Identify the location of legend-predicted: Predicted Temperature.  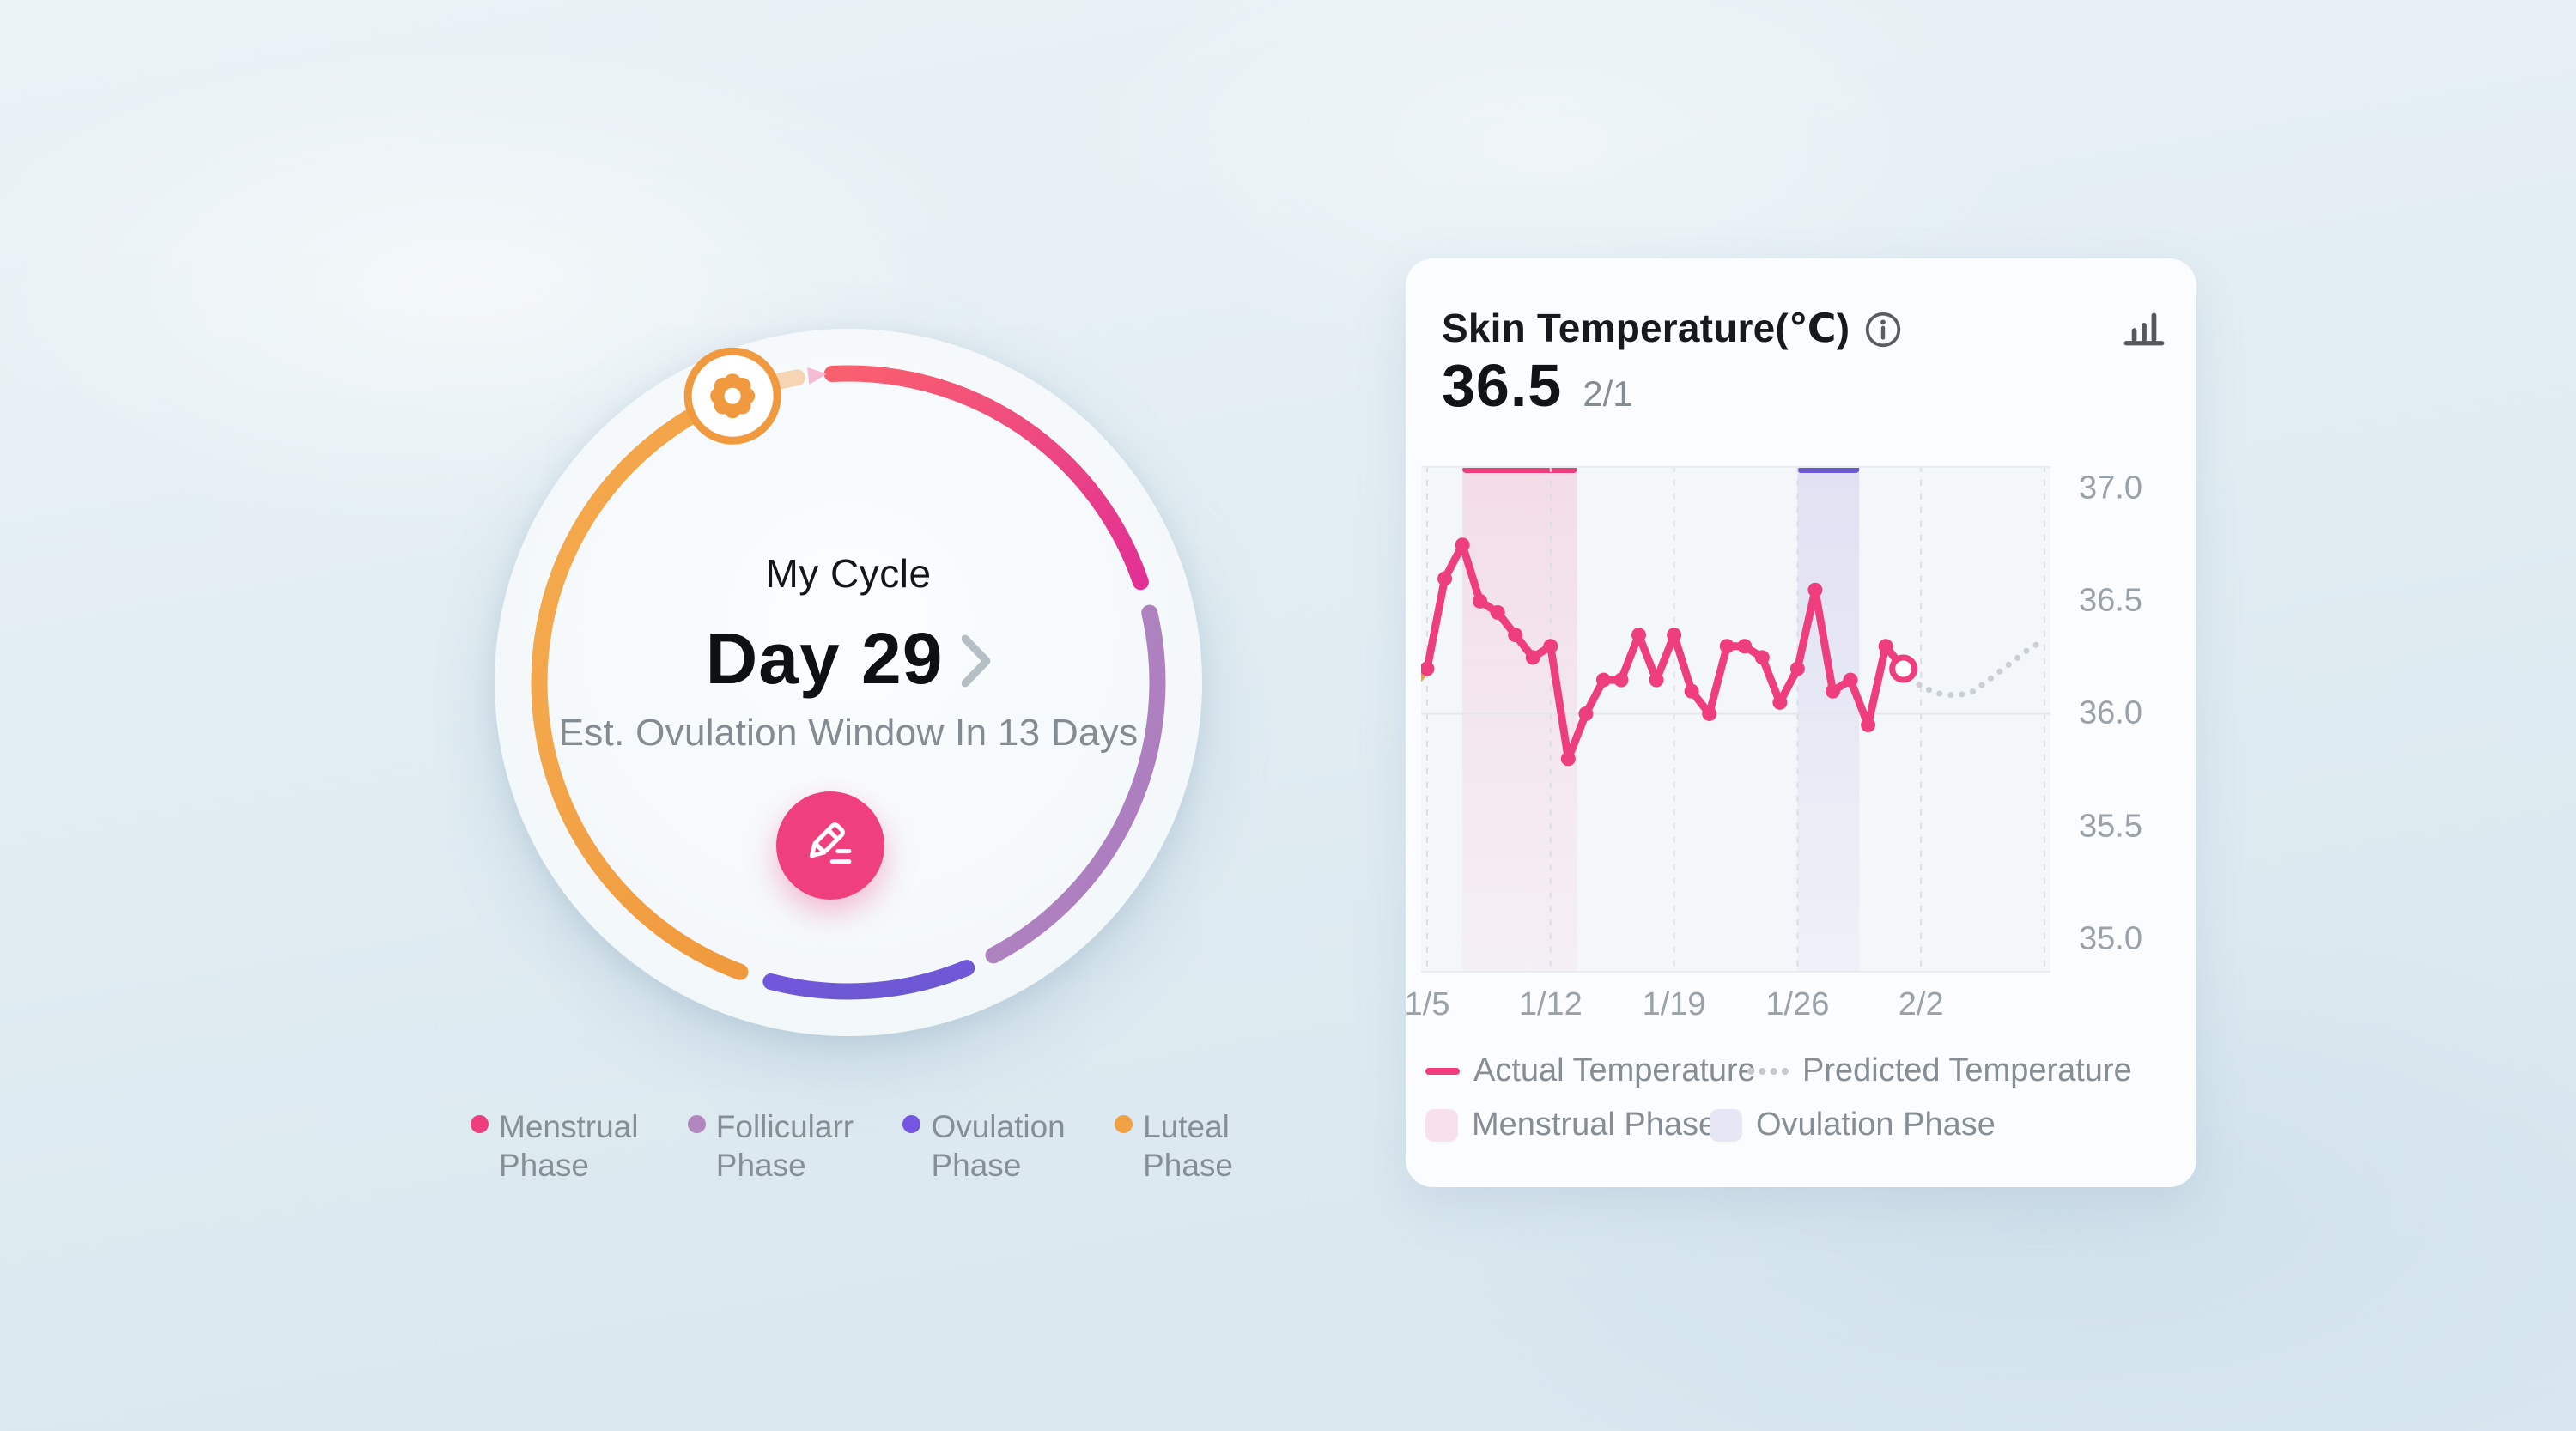
(1939, 1070).